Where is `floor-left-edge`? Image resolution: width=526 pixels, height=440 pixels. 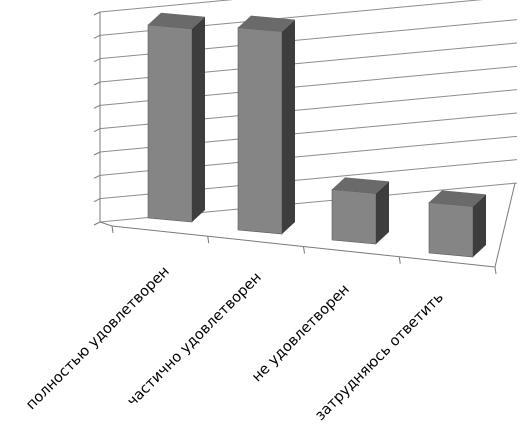 floor-left-edge is located at coordinates (106, 224).